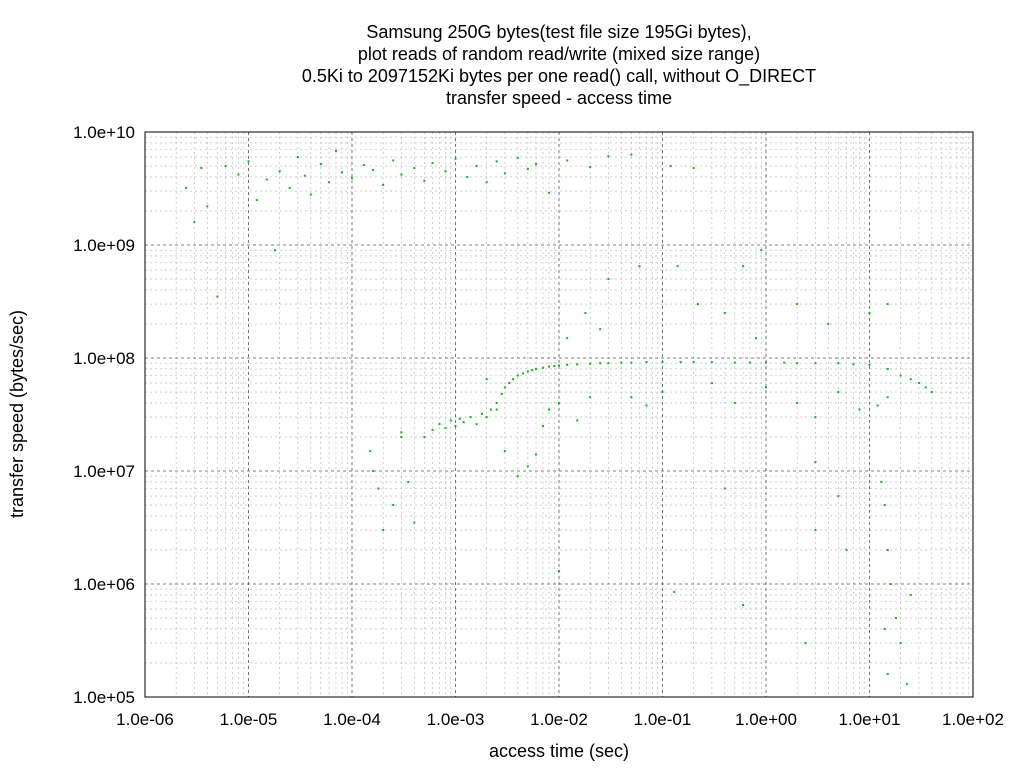  I want to click on x-tick-label: 1.0e-03, so click(456, 719).